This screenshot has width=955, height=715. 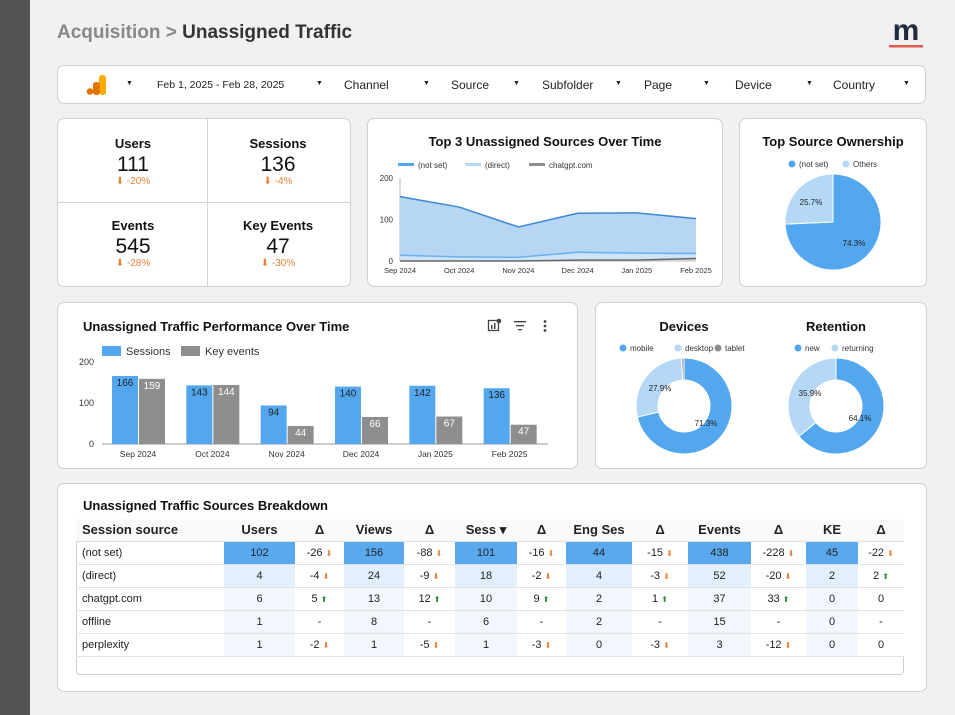 I want to click on cell-events-delta: -20 ⬇, so click(x=778, y=576).